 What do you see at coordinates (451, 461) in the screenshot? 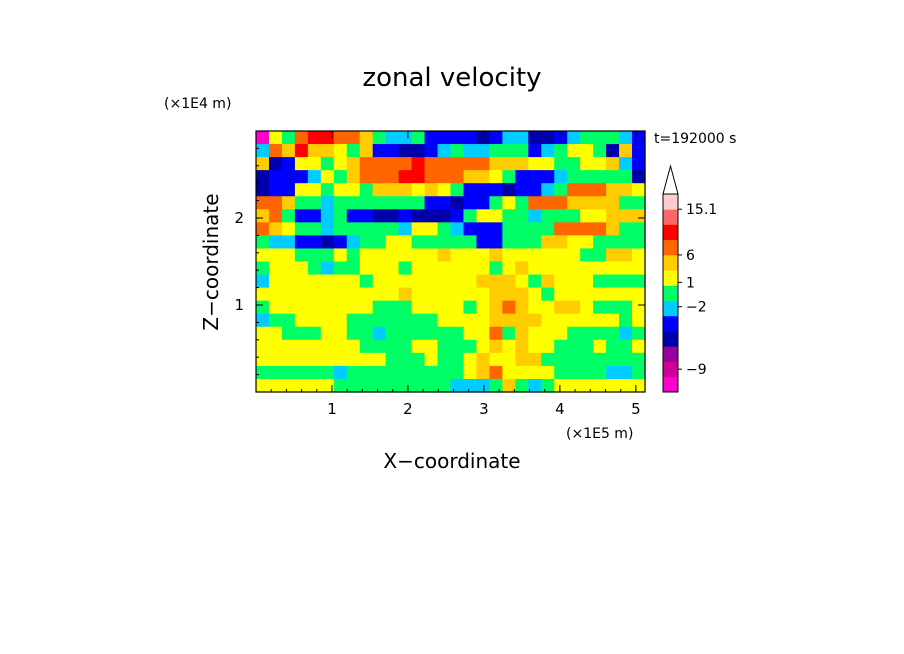
I see `x-axis-label: X−coordinate` at bounding box center [451, 461].